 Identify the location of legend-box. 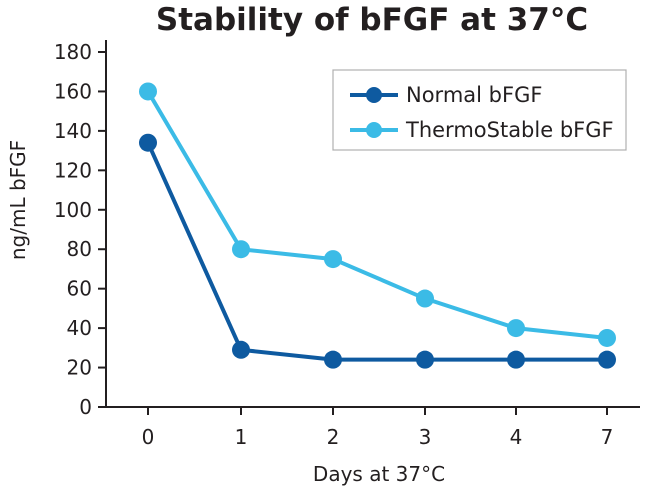
(479, 110).